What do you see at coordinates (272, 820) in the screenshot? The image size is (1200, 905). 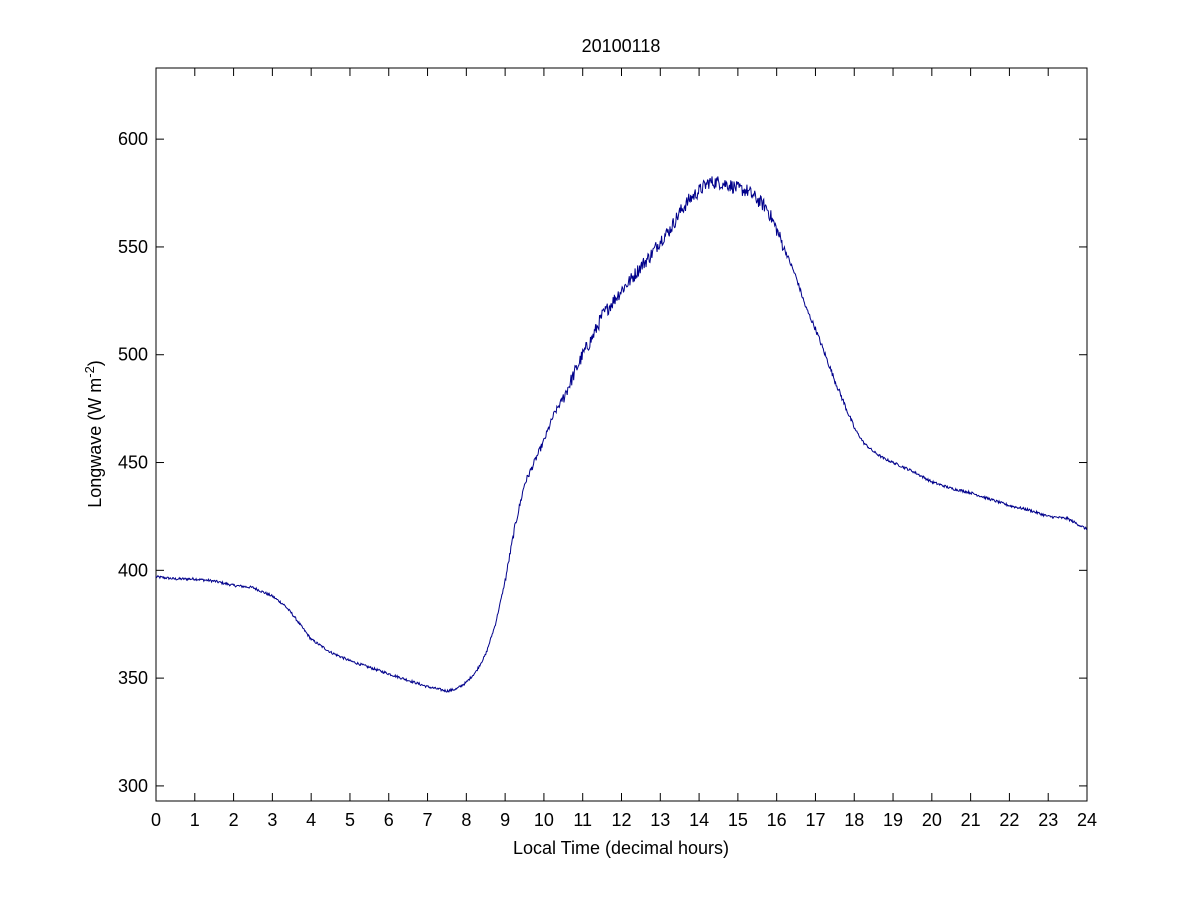 I see `x-tick-label: 3` at bounding box center [272, 820].